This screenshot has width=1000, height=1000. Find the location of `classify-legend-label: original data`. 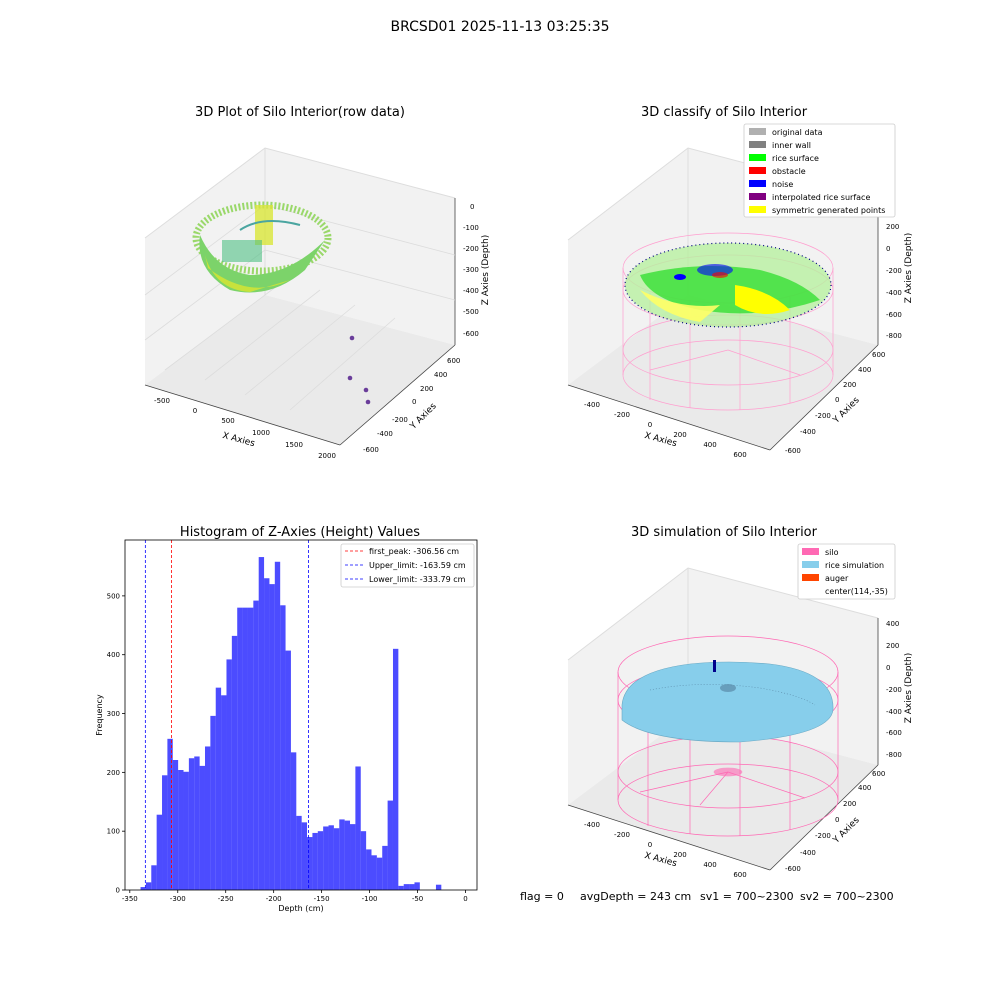

classify-legend-label: original data is located at coordinates (797, 132).